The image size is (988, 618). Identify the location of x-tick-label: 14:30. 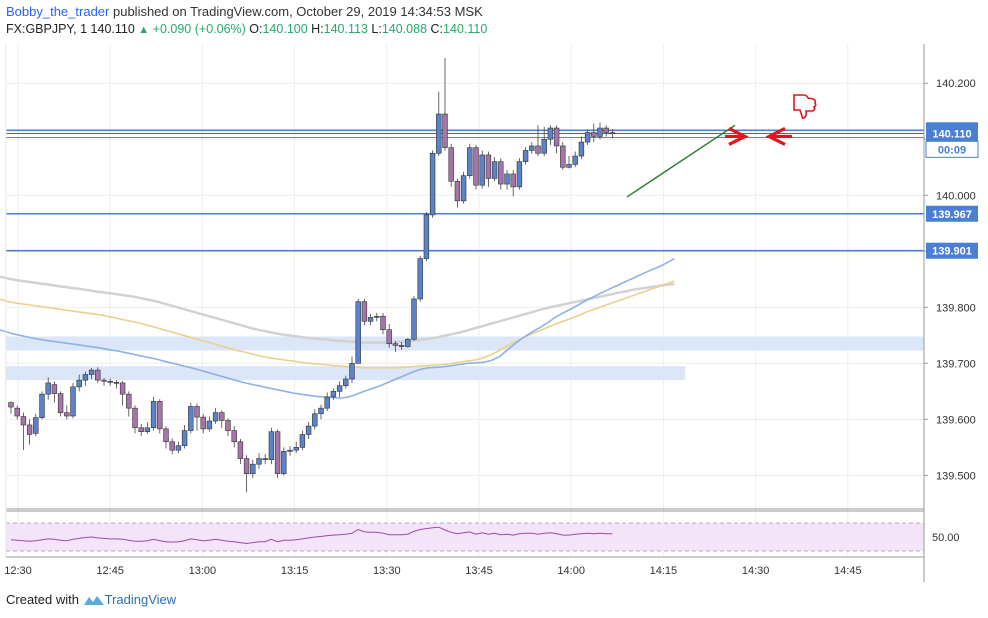
(756, 571).